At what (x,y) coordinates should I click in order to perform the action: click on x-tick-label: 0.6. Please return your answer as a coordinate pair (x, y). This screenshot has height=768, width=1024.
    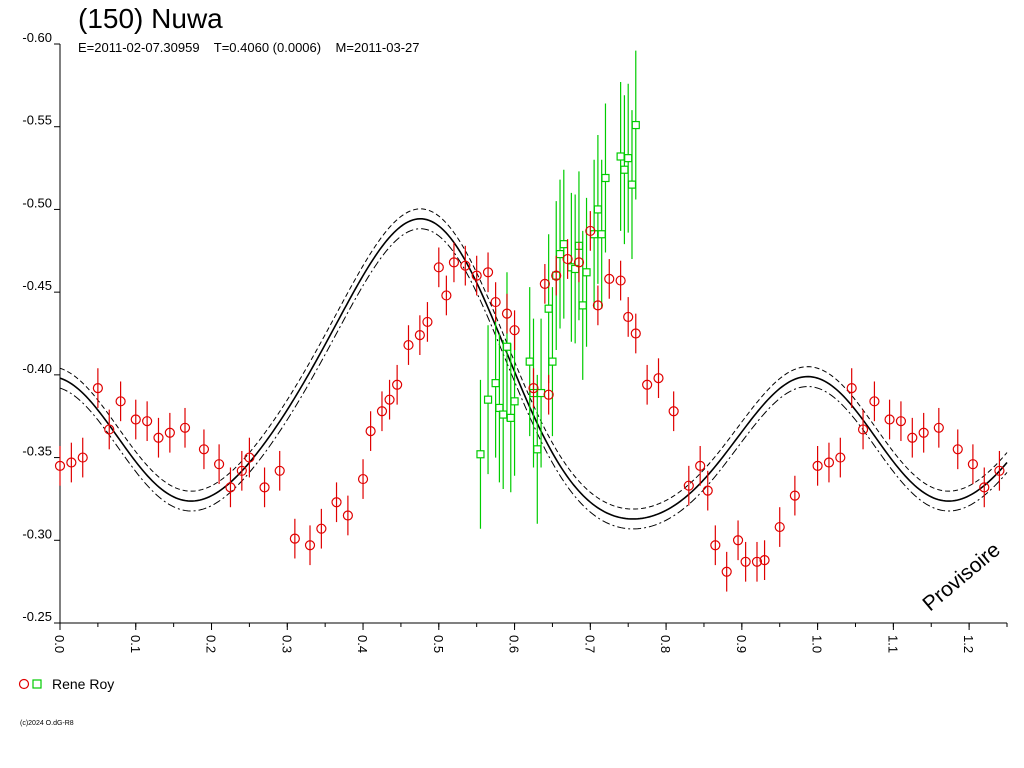
    Looking at the image, I should click on (514, 644).